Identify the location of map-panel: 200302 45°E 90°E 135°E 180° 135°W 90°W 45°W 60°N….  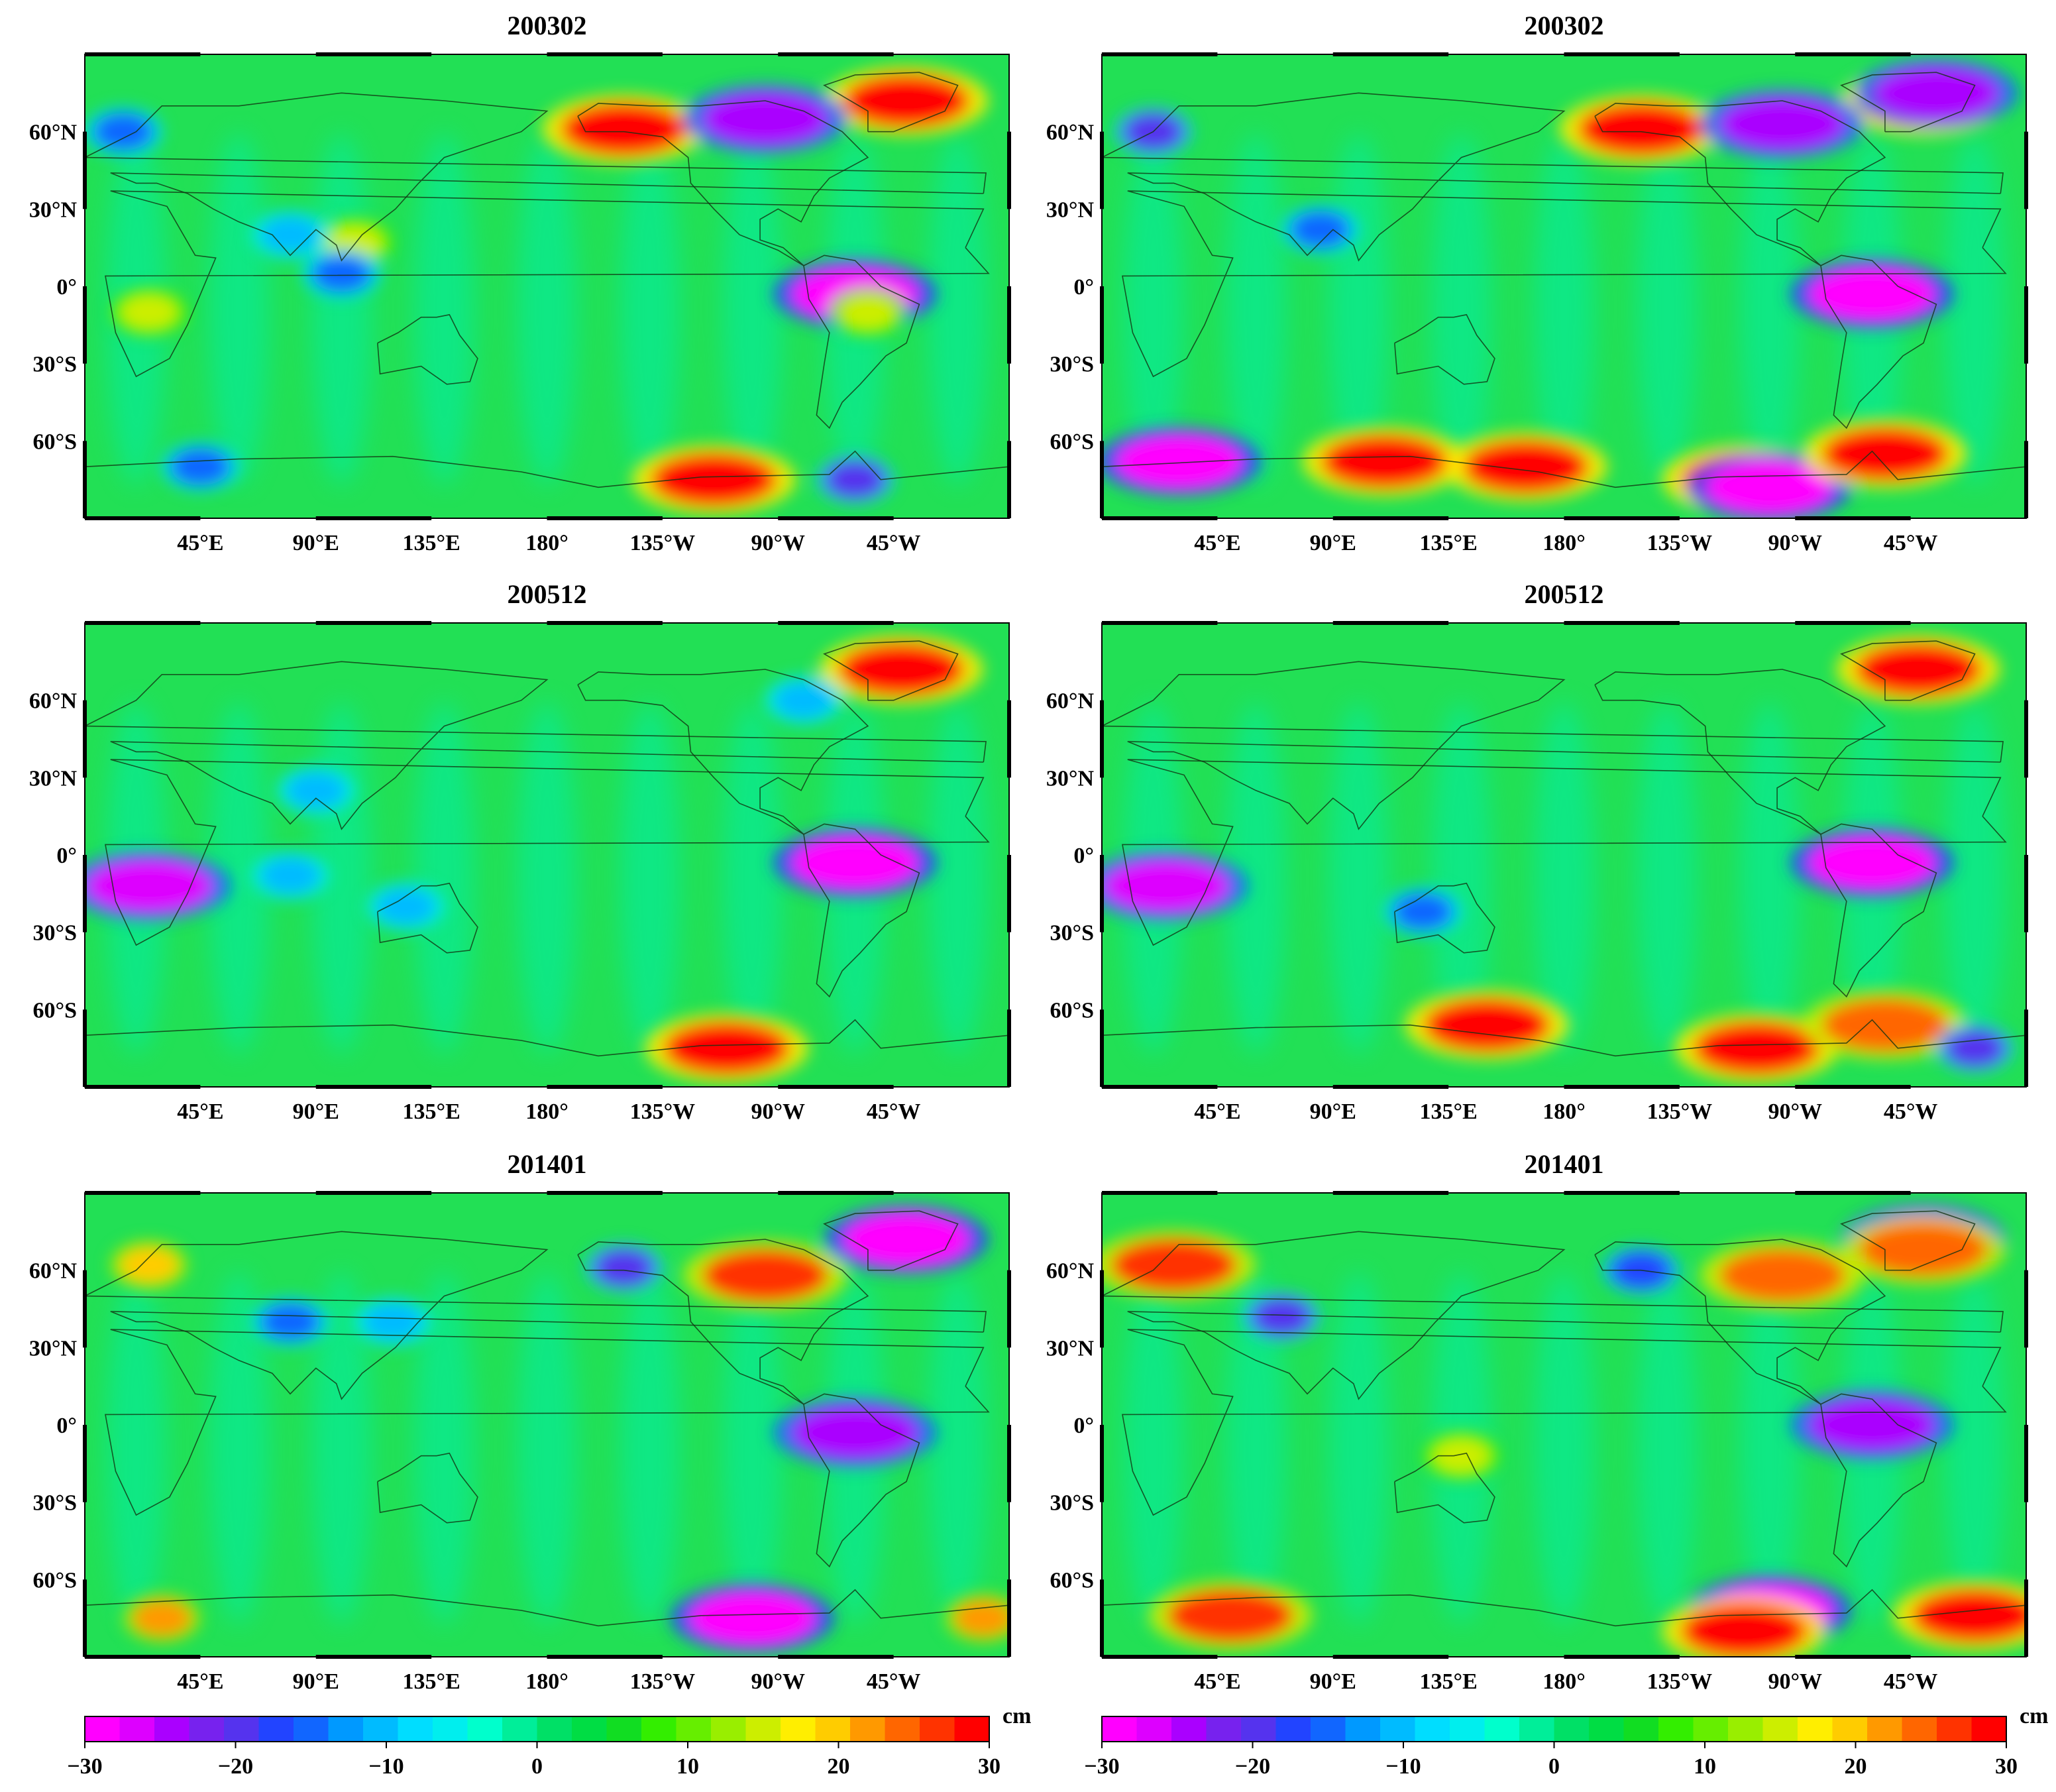
(520, 283).